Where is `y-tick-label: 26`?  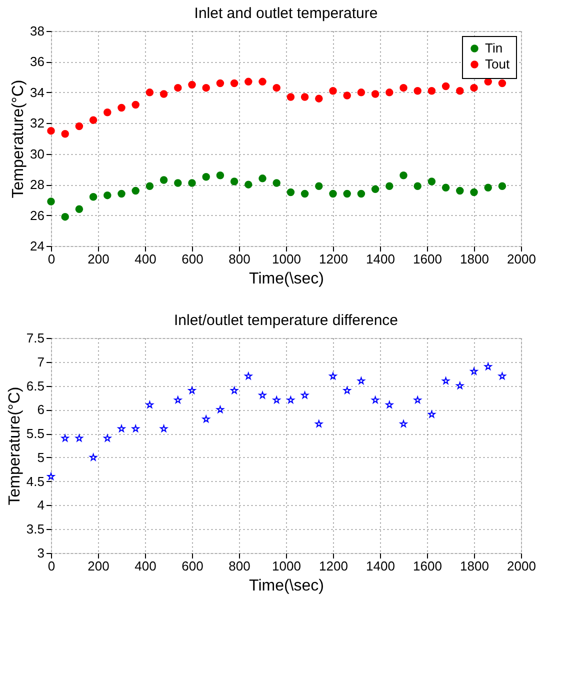 y-tick-label: 26 is located at coordinates (37, 215).